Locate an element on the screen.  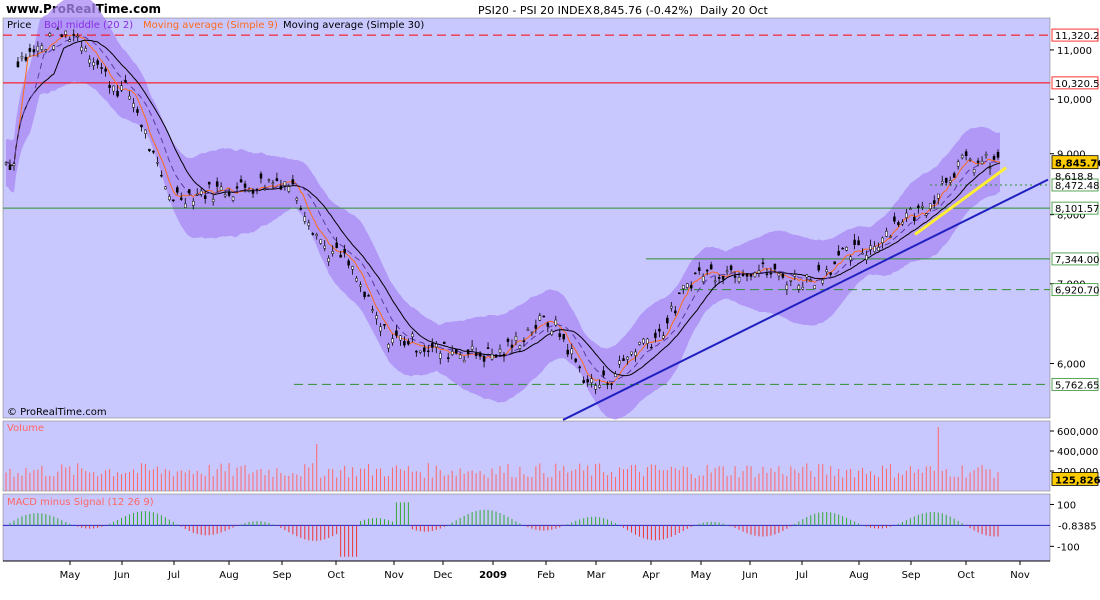
level-label: 5,762.65 is located at coordinates (1077, 385).